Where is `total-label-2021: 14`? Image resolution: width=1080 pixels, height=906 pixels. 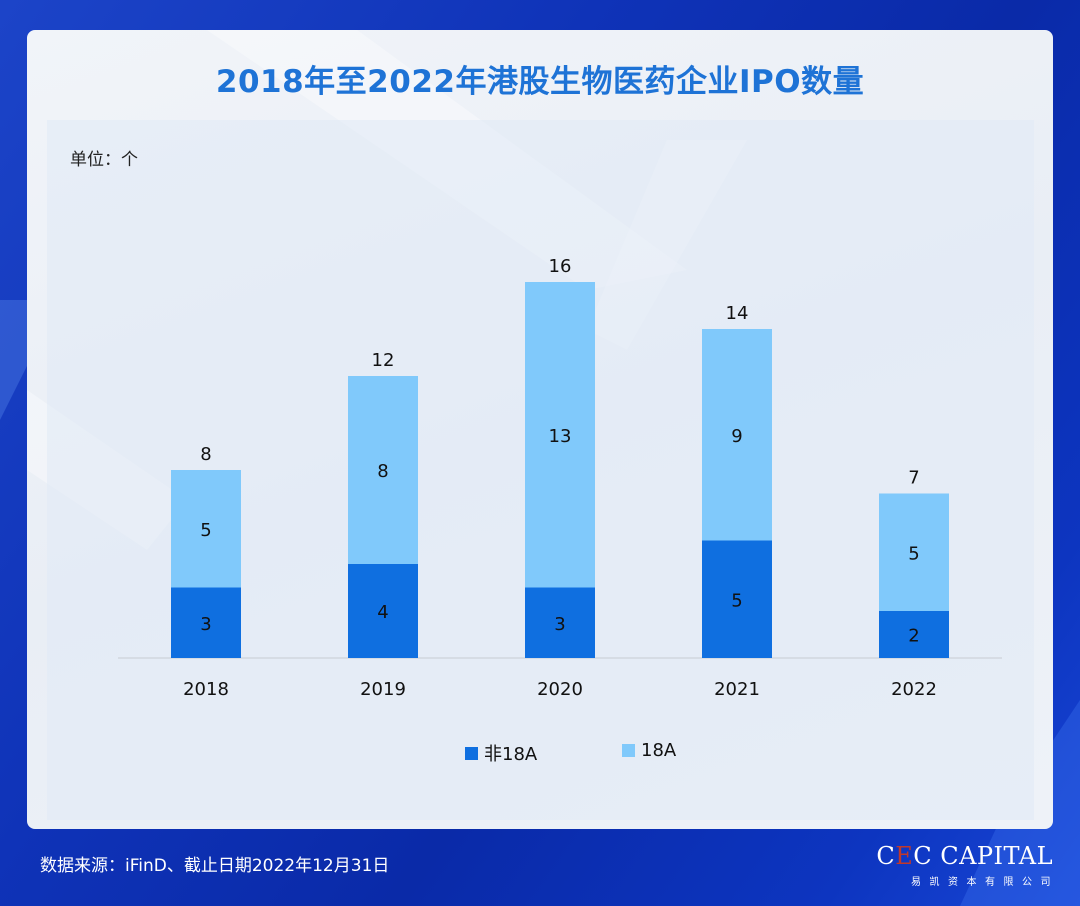 total-label-2021: 14 is located at coordinates (737, 313).